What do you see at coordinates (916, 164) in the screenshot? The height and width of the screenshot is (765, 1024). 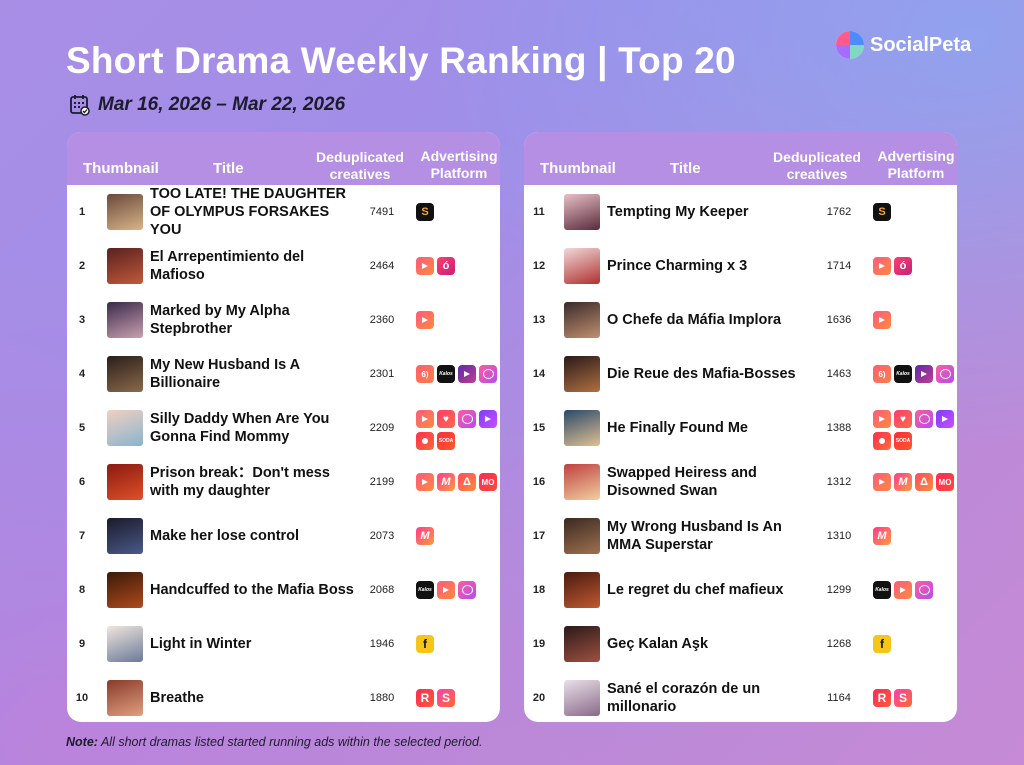 I see `column-advertising-platform: Advertising Platform` at bounding box center [916, 164].